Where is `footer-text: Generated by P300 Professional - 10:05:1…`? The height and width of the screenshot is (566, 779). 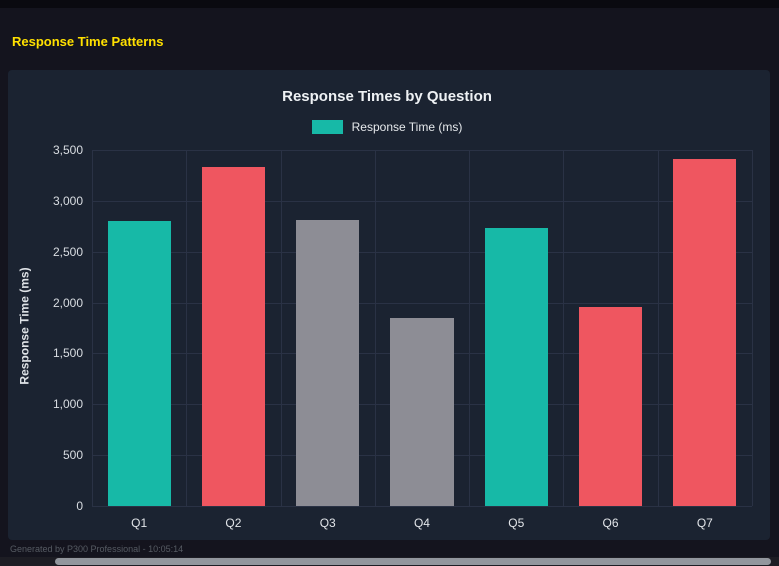 footer-text: Generated by P300 Professional - 10:05:1… is located at coordinates (97, 549).